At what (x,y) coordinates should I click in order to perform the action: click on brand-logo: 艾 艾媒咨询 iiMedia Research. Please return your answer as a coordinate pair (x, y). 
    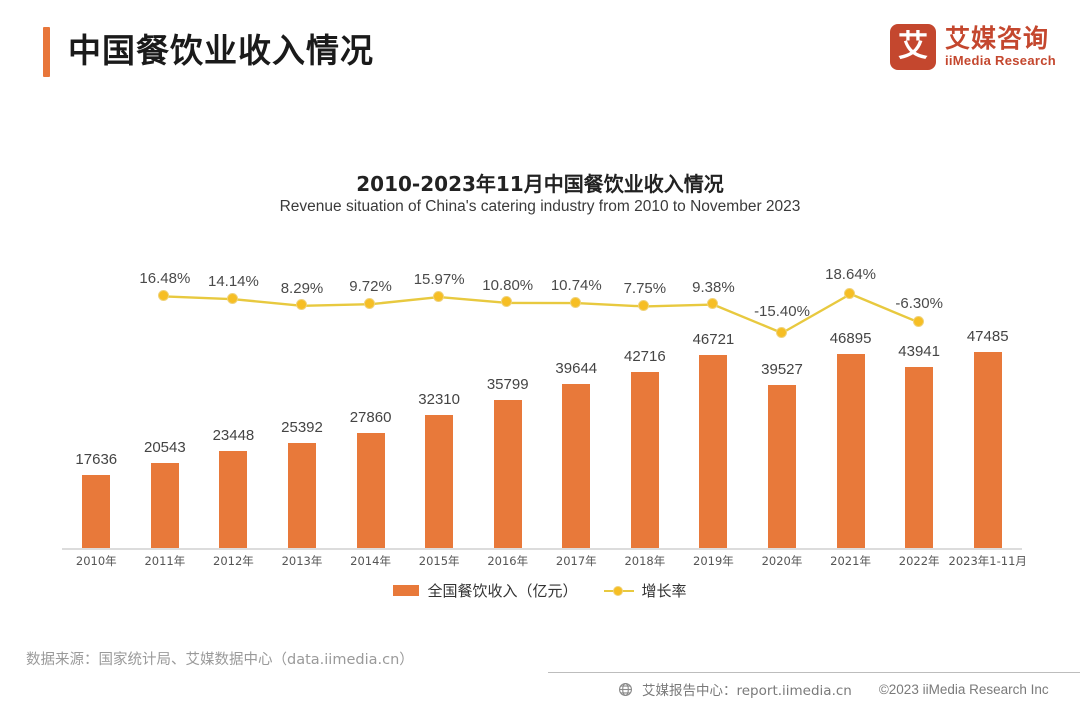
    Looking at the image, I should click on (972, 47).